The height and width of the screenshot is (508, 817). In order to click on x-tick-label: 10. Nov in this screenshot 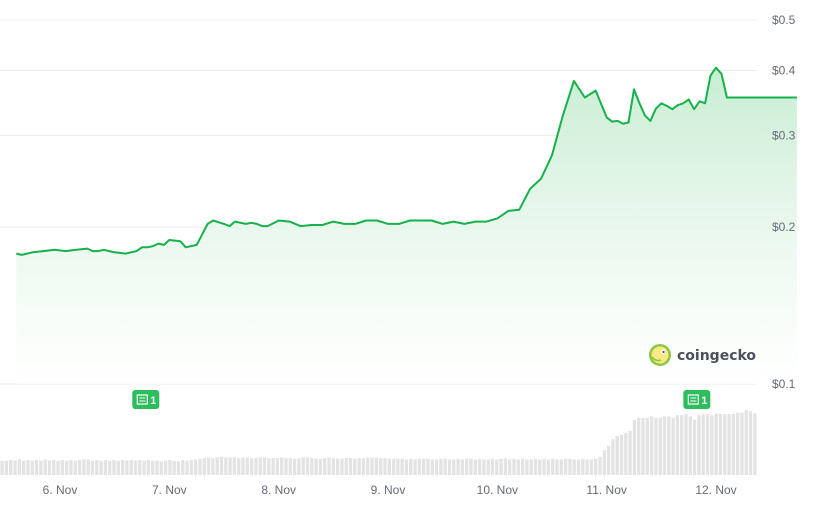, I will do `click(497, 490)`.